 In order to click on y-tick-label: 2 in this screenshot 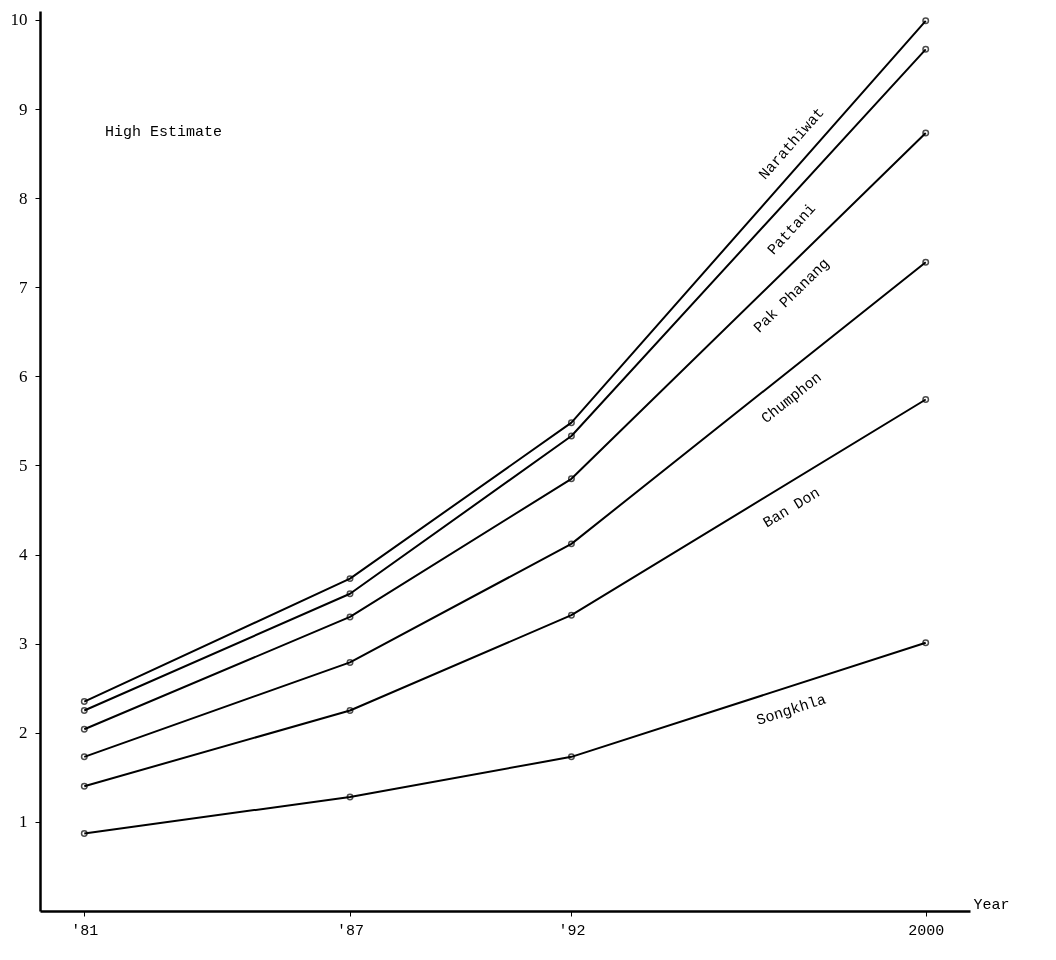, I will do `click(23, 733)`.